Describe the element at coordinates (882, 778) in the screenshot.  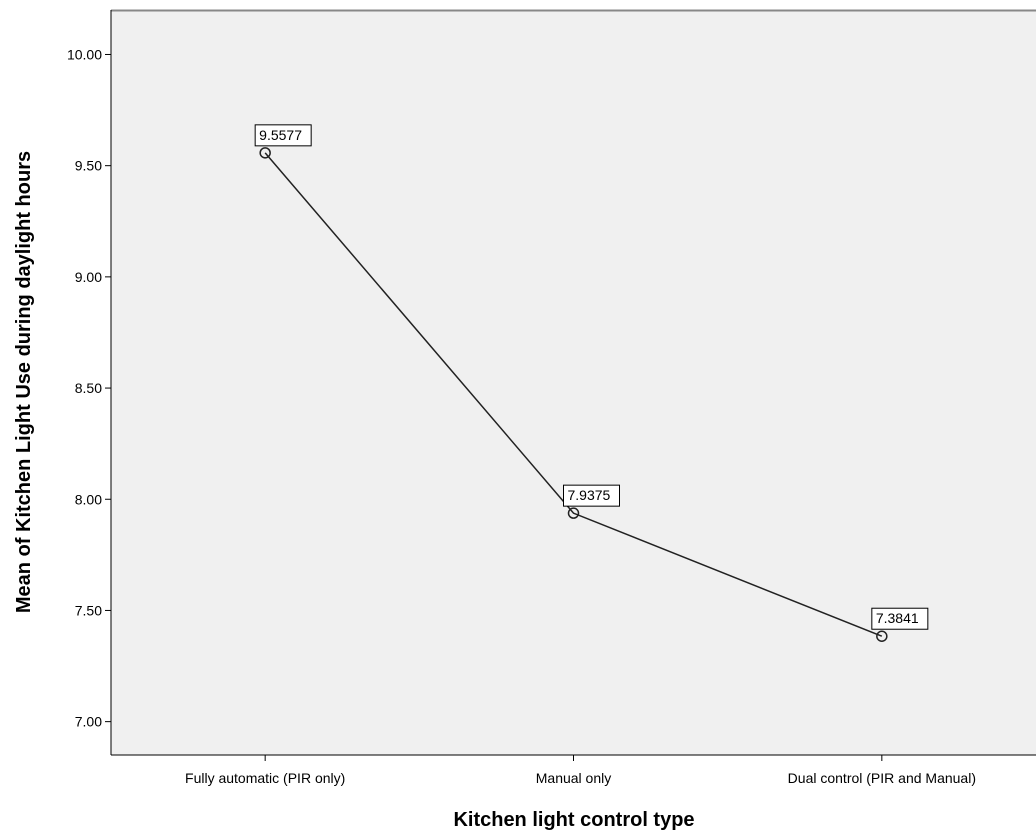
I see `x-tick-label: Dual control (PIR and Manual)` at that location.